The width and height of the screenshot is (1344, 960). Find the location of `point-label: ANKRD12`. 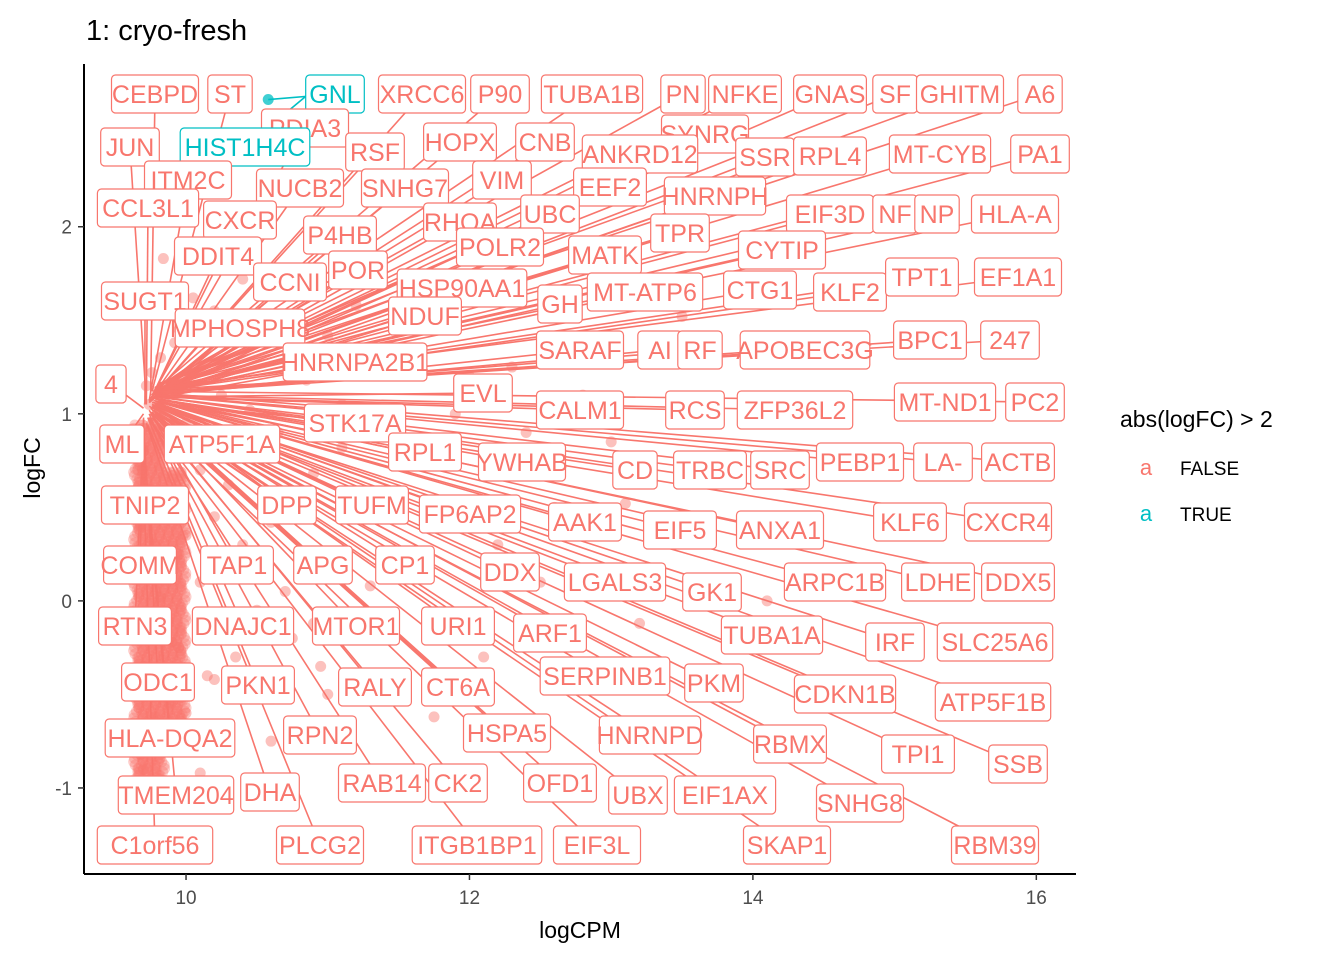

point-label: ANKRD12 is located at coordinates (640, 154).